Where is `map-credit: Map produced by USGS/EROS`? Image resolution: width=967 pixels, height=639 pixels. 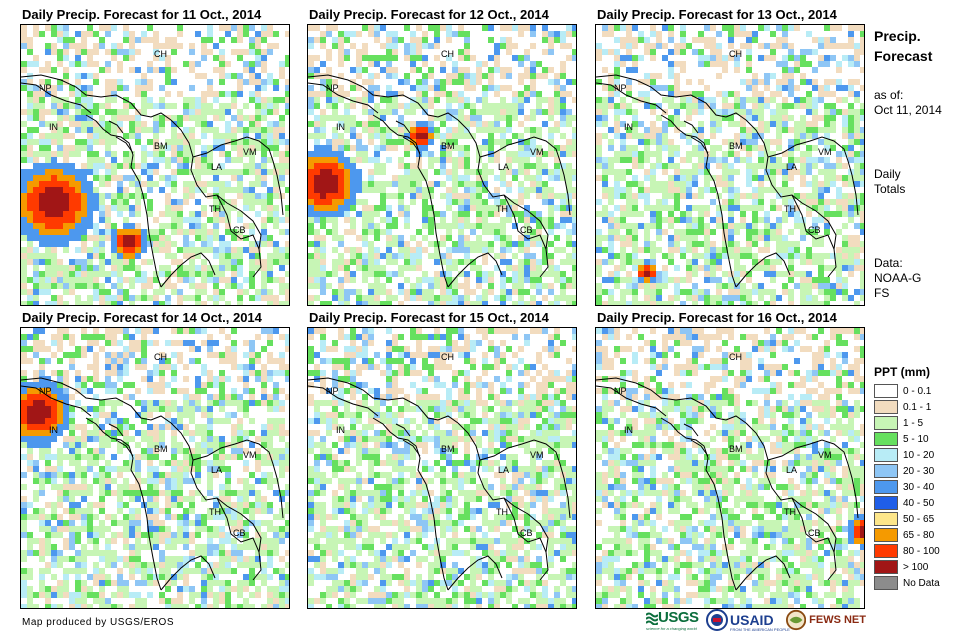 map-credit: Map produced by USGS/EROS is located at coordinates (98, 622).